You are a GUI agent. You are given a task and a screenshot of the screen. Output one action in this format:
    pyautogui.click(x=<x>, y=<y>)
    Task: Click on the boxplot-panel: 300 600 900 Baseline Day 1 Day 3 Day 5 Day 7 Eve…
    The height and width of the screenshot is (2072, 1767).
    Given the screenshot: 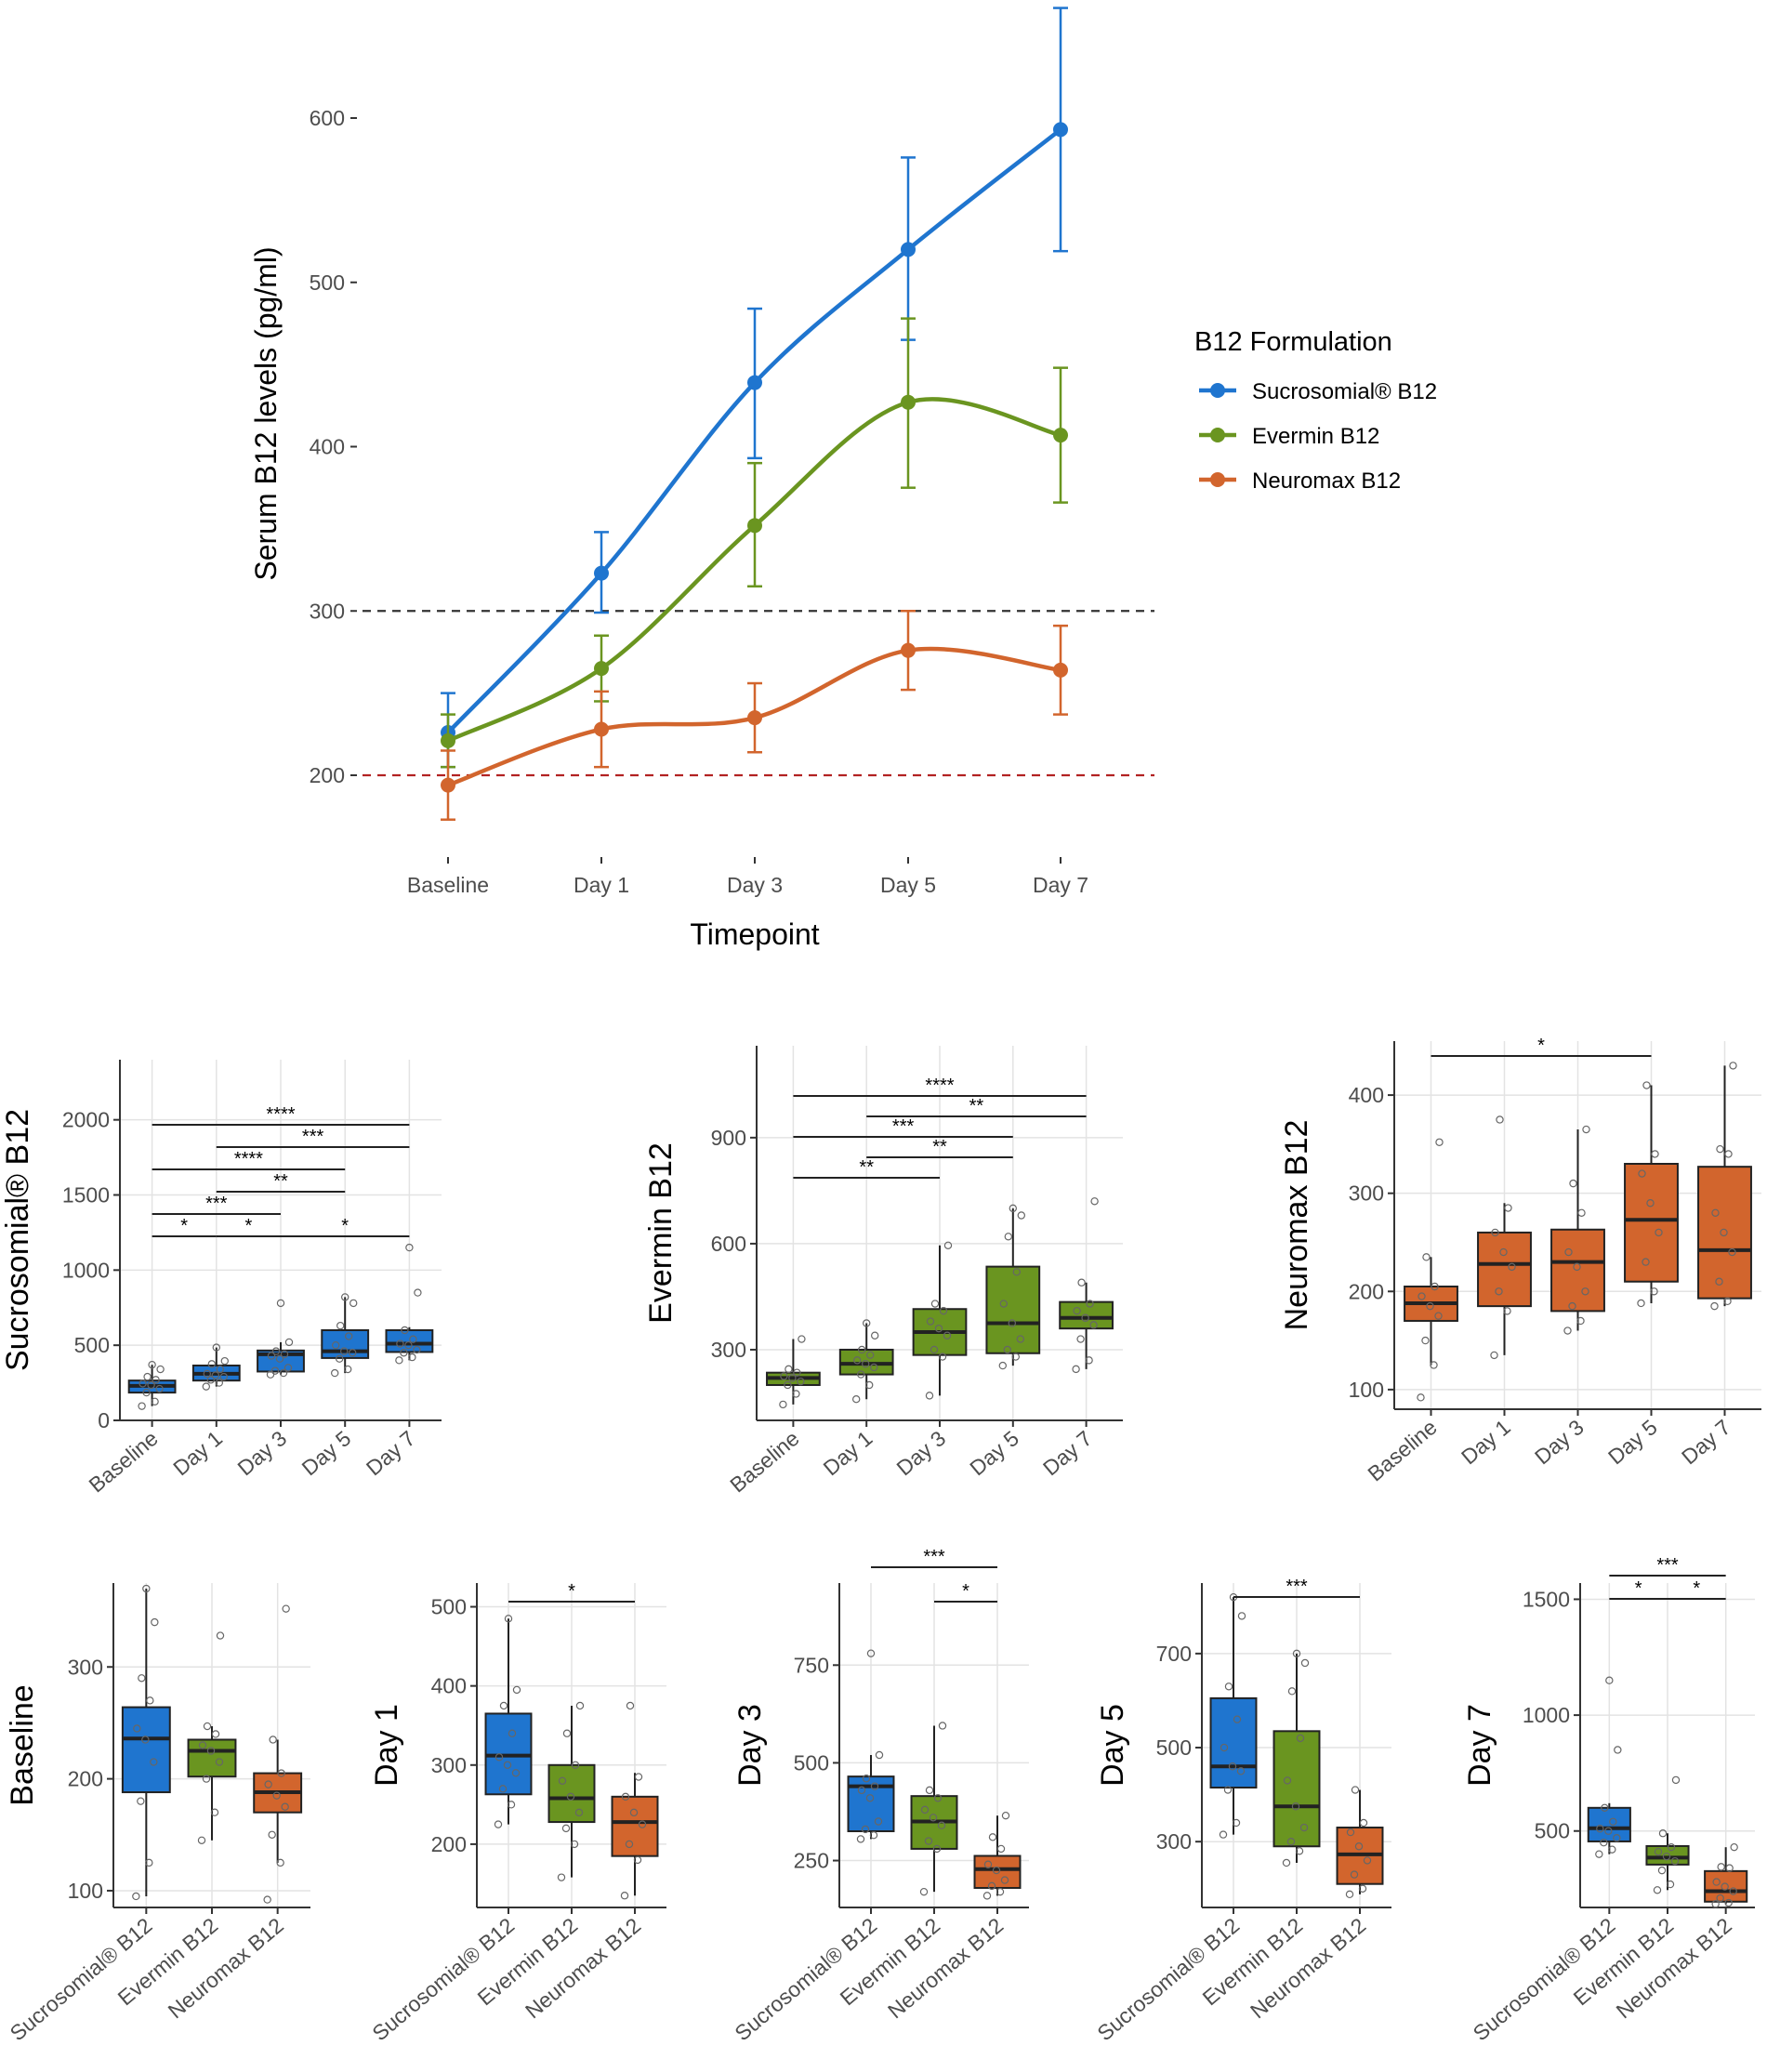 What is the action you would take?
    pyautogui.click(x=883, y=1272)
    